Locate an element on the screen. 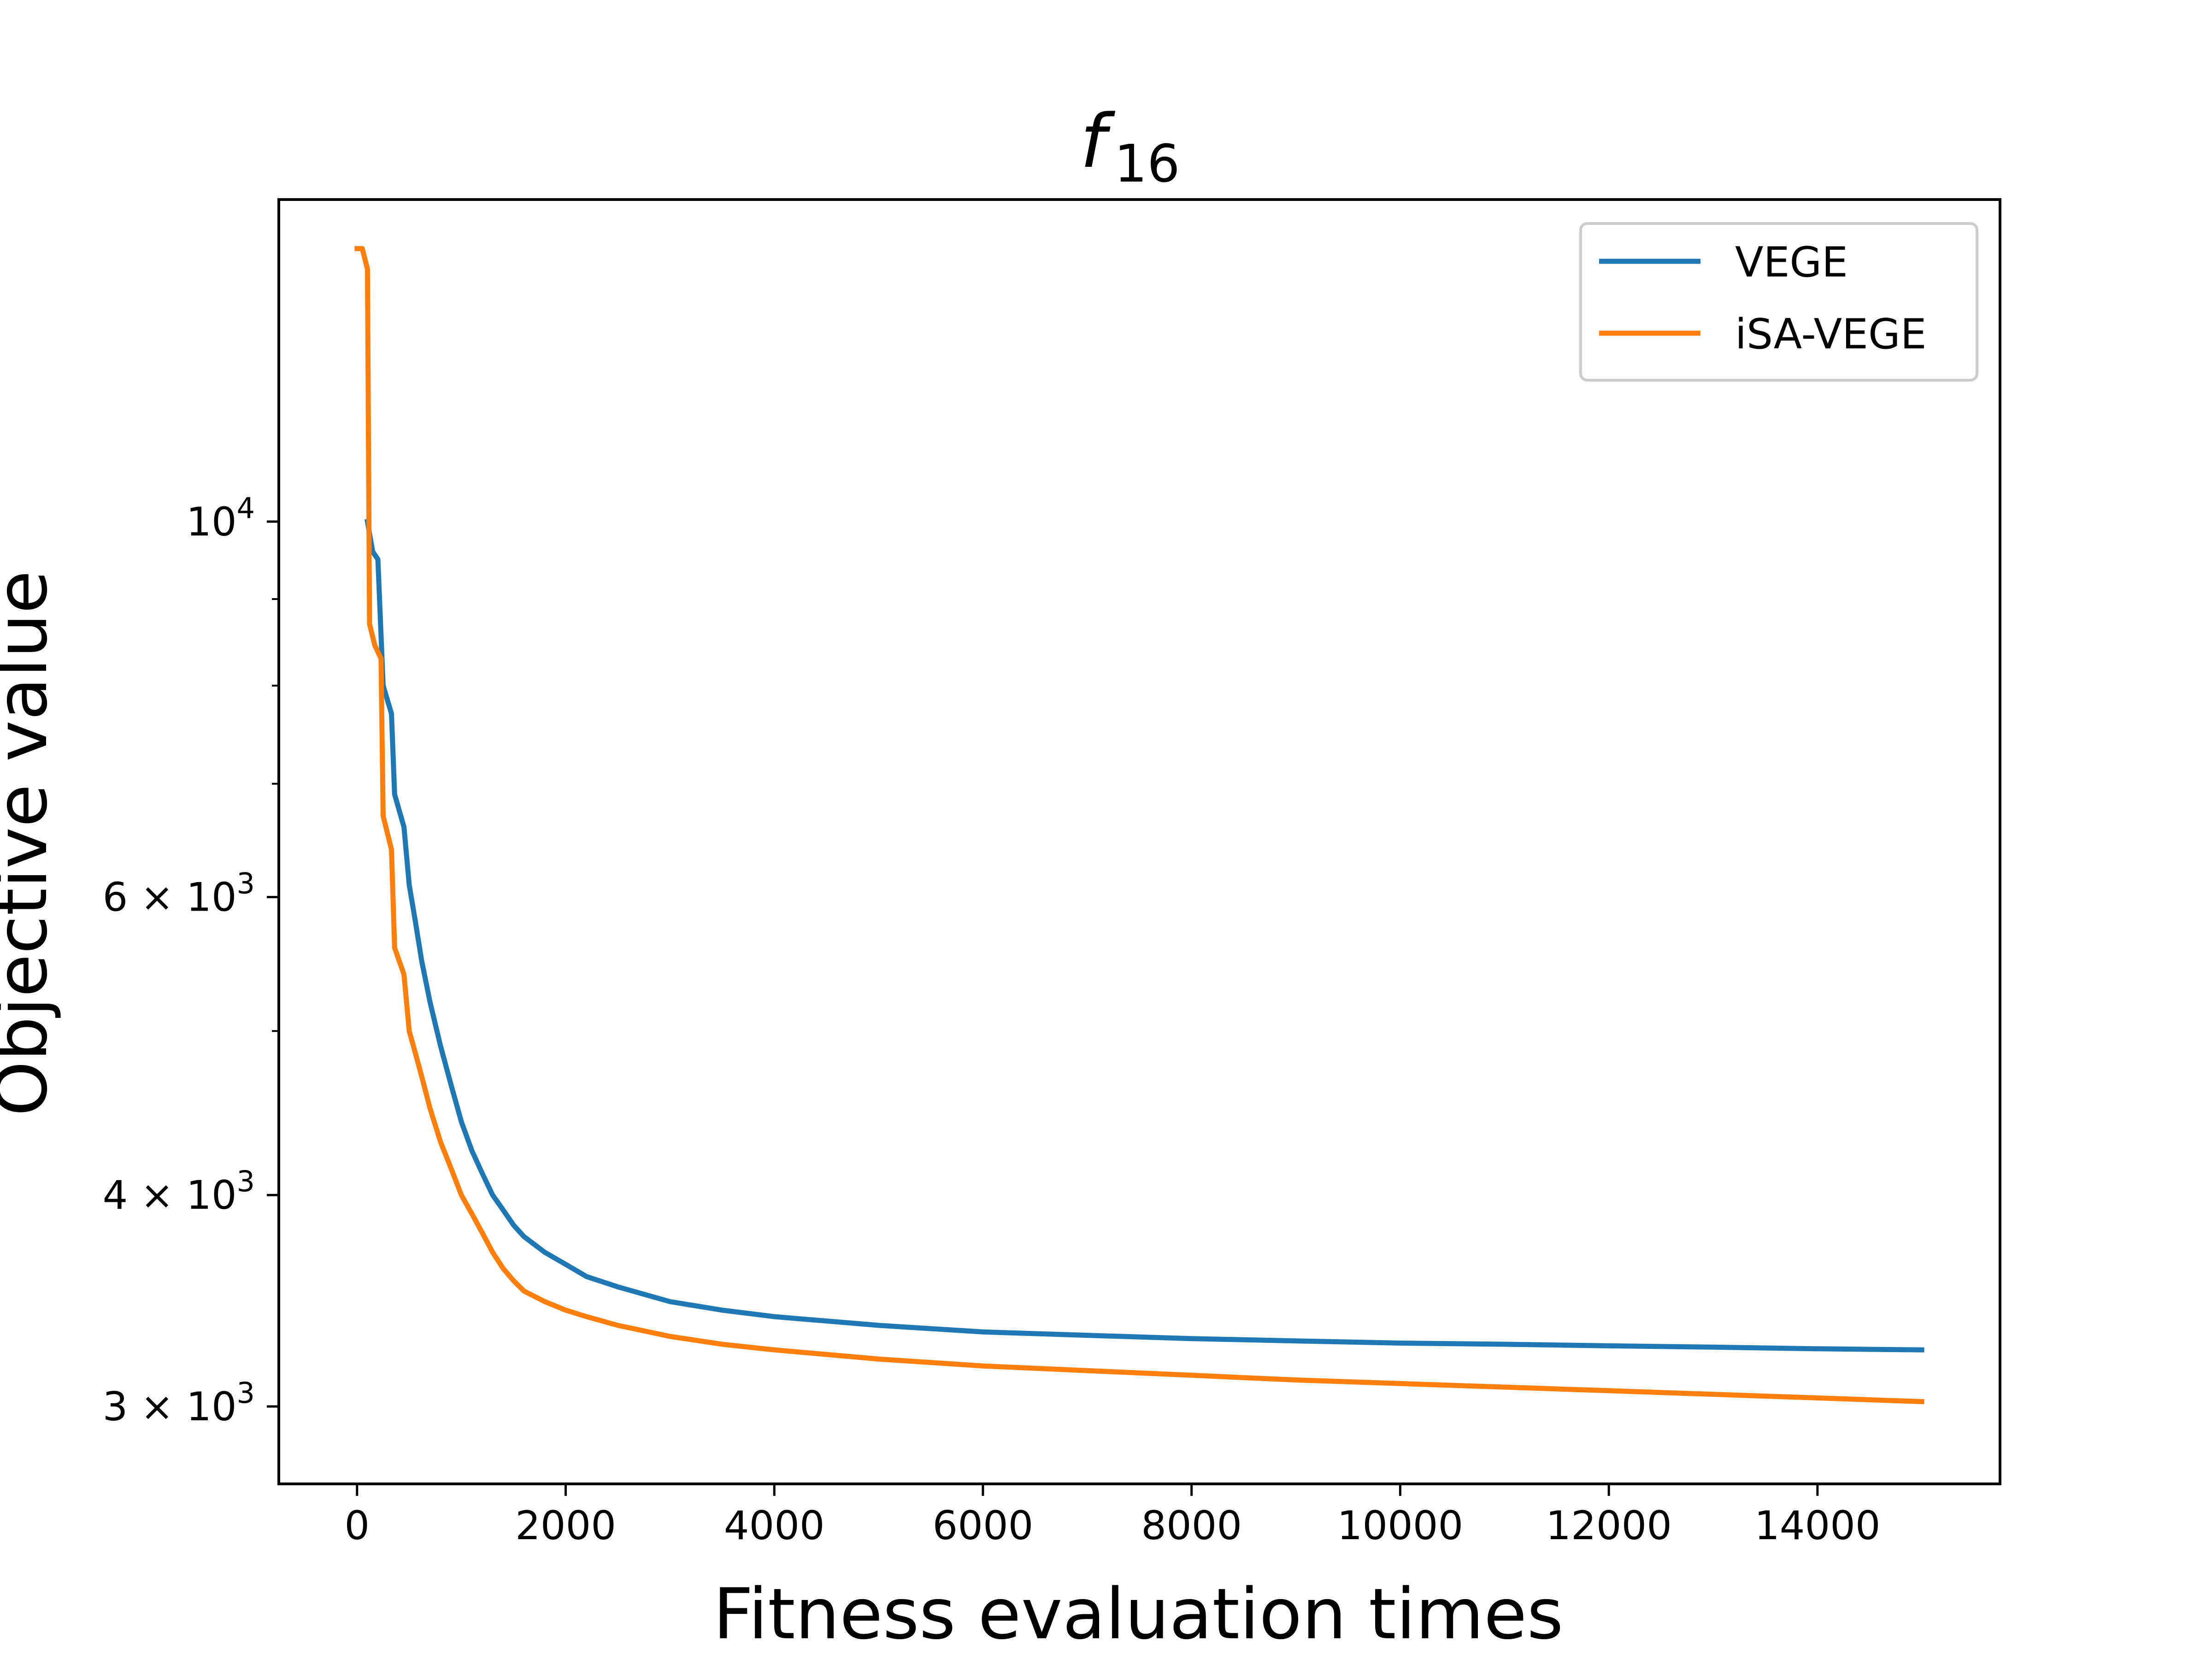 This screenshot has width=2212, height=1659. x-tick-label: 12000 is located at coordinates (1609, 1526).